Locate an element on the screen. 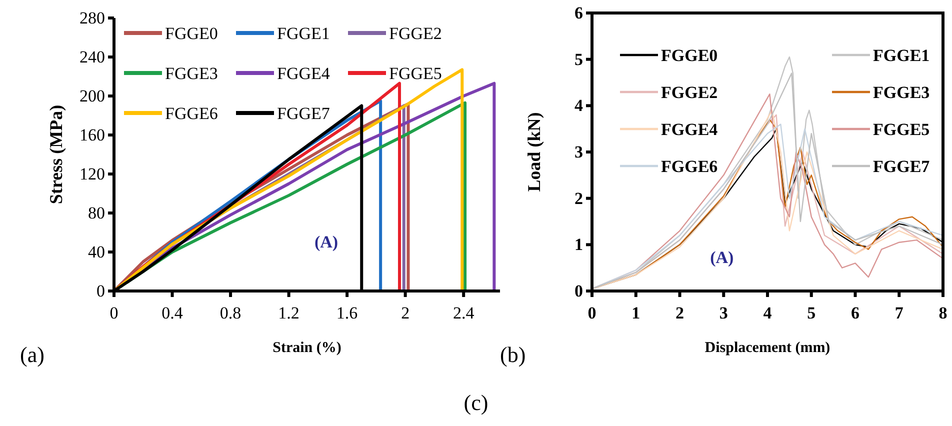 The width and height of the screenshot is (952, 426). x-tick-label: 6 is located at coordinates (855, 313).